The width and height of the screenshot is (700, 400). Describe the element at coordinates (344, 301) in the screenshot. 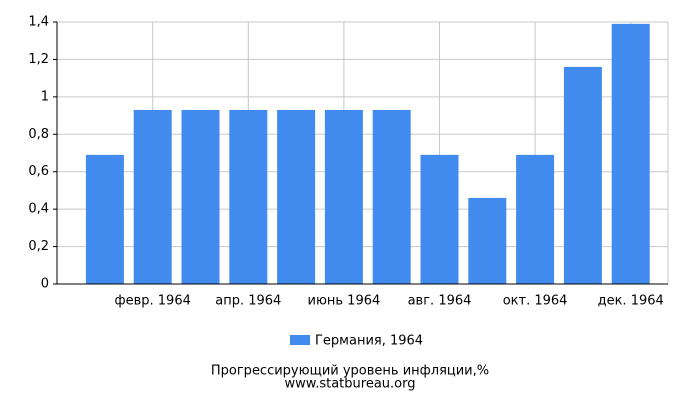

I see `x-tick-label: июнь 1964` at that location.